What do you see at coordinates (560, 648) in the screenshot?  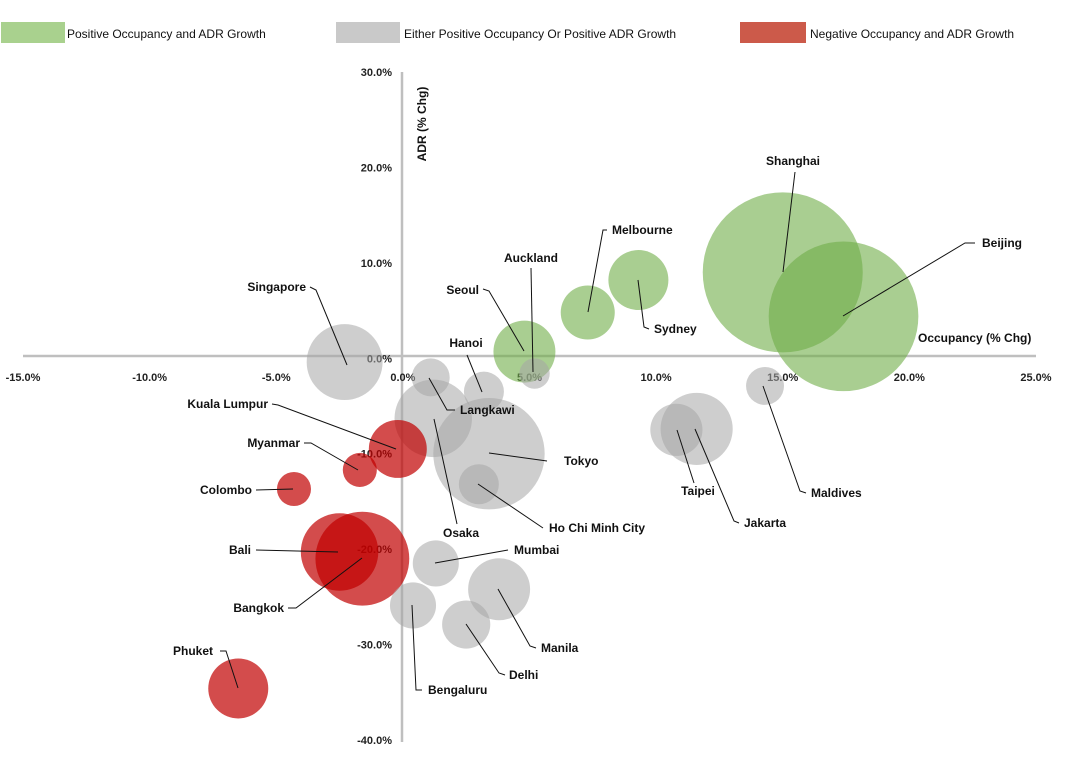 I see `label-manila: Manila` at bounding box center [560, 648].